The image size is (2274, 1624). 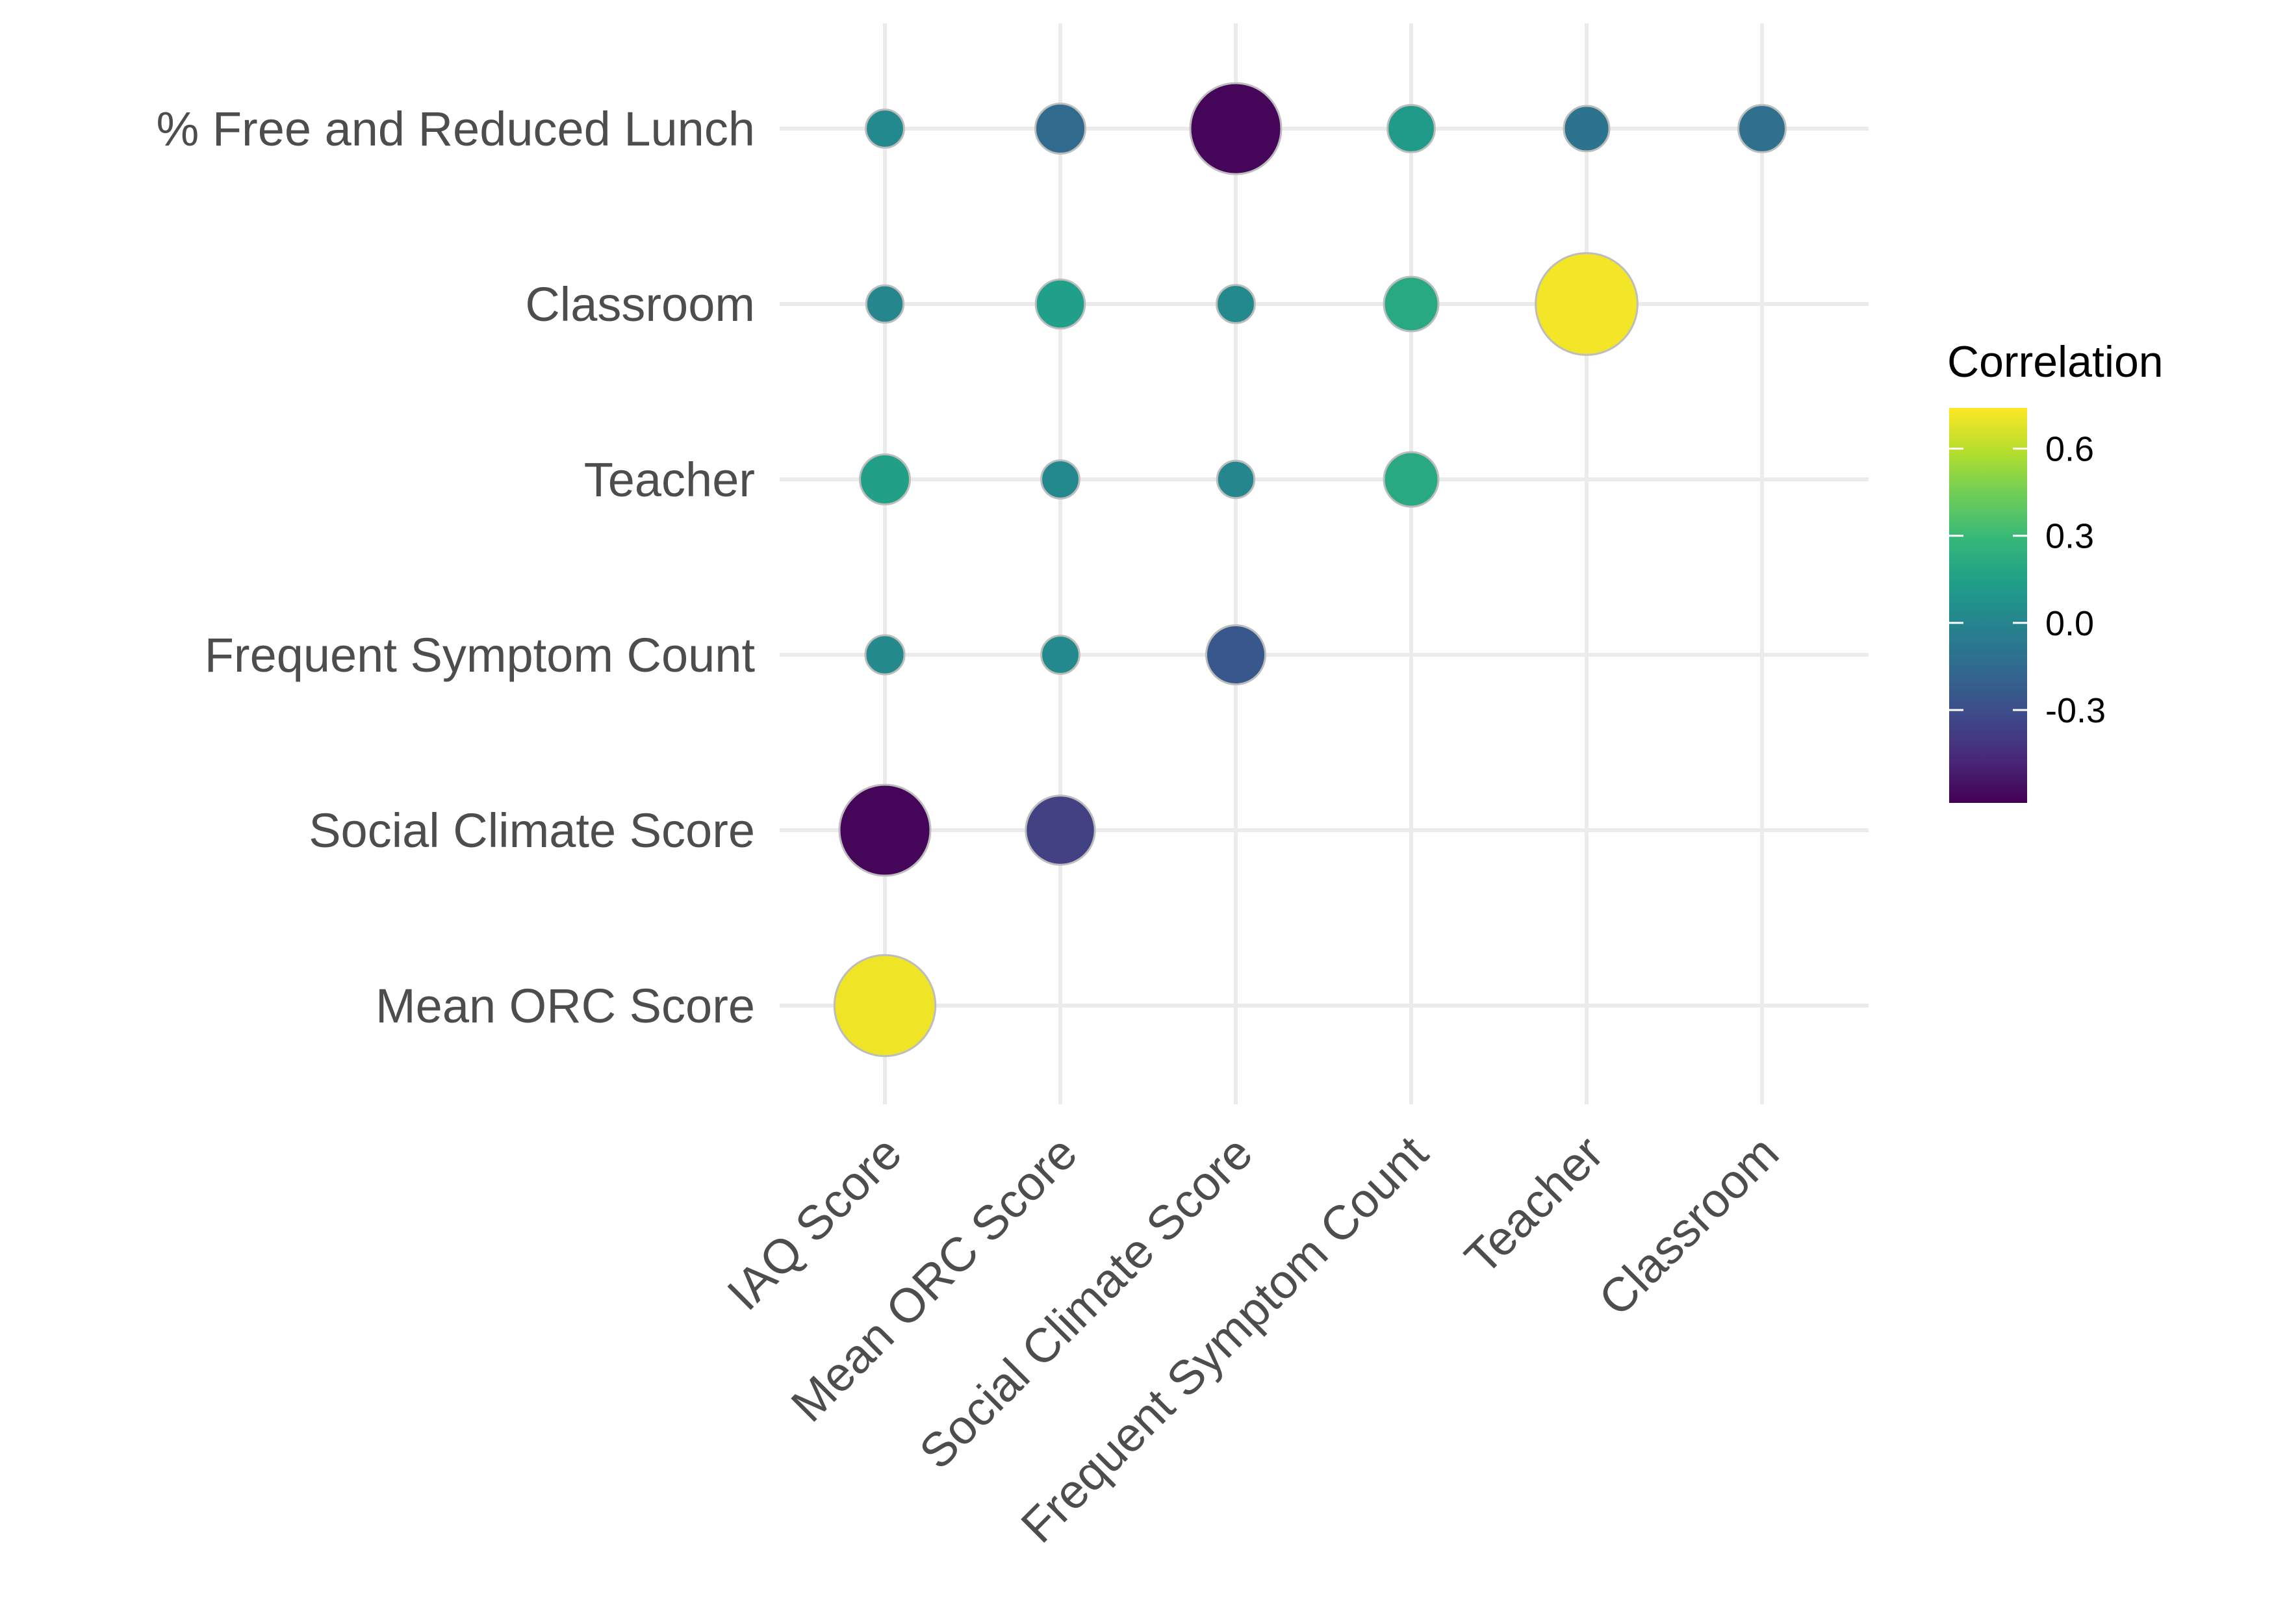 What do you see at coordinates (885, 304) in the screenshot?
I see `bubble-iaq-score-vs-classroom` at bounding box center [885, 304].